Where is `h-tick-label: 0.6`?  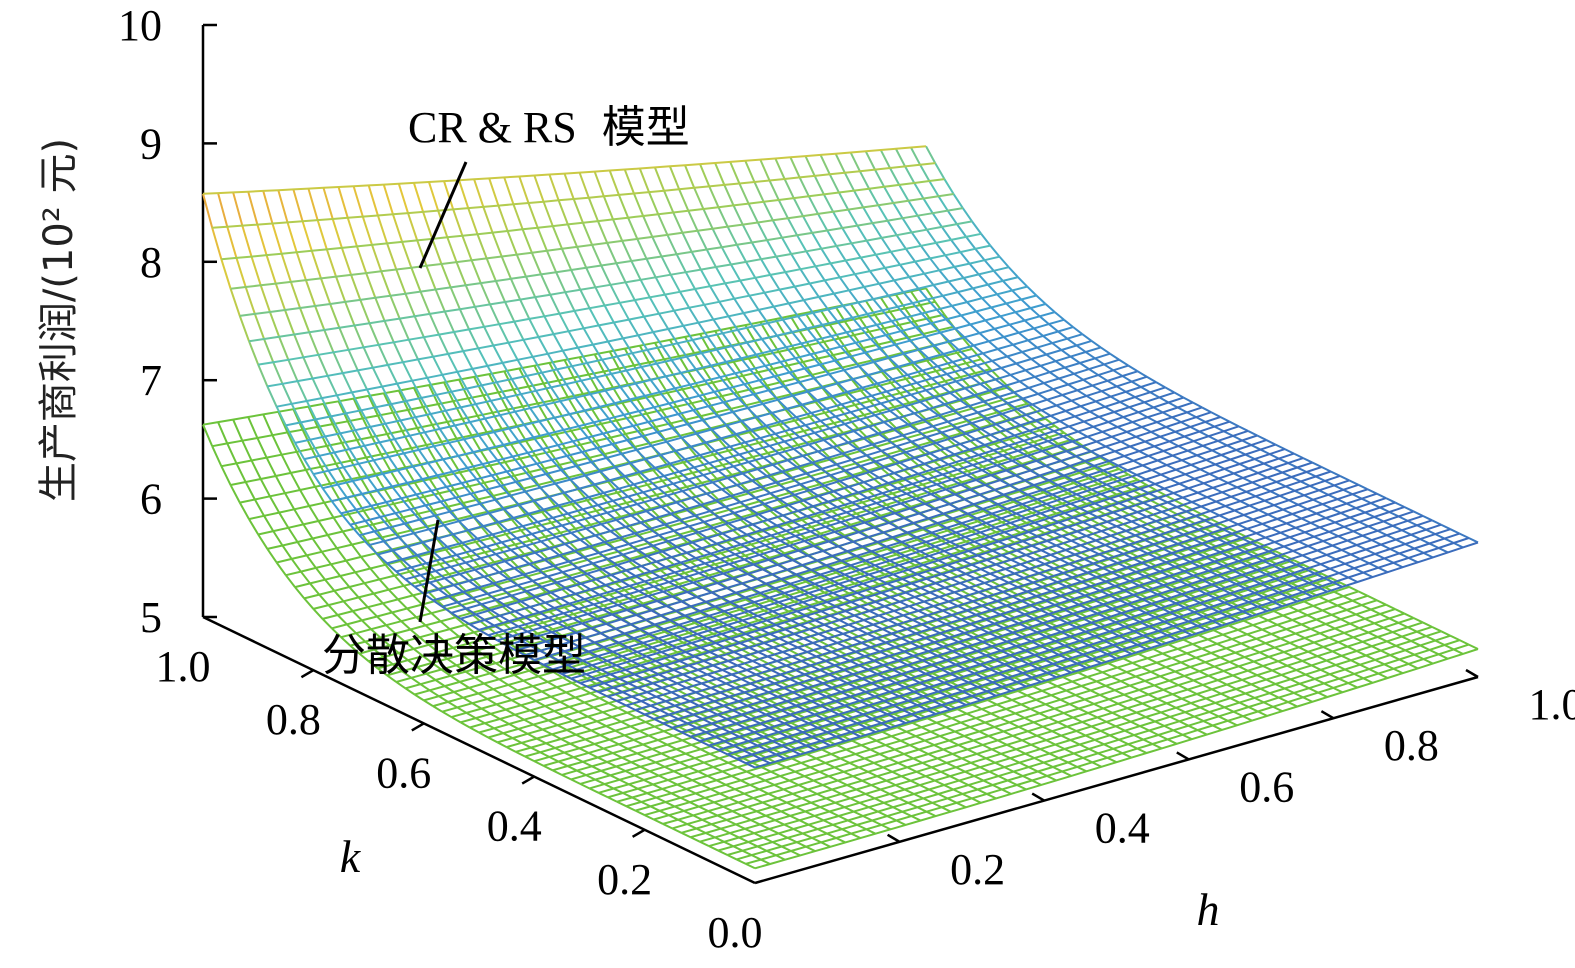 h-tick-label: 0.6 is located at coordinates (1266, 786).